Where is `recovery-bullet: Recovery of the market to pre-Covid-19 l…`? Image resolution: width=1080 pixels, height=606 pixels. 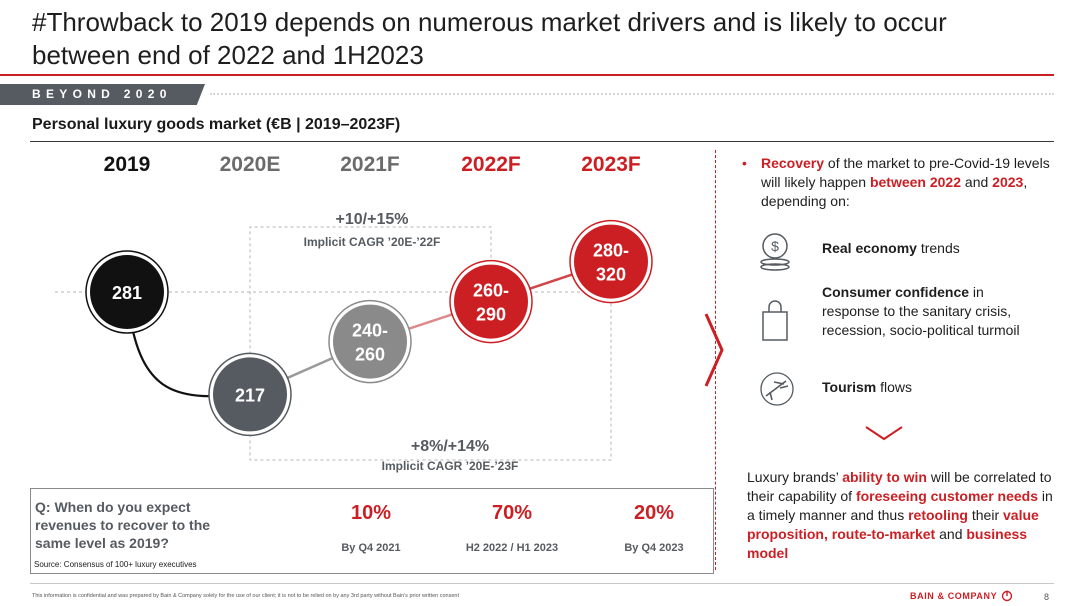
recovery-bullet: Recovery of the market to pre-Covid-19 l… is located at coordinates (905, 182).